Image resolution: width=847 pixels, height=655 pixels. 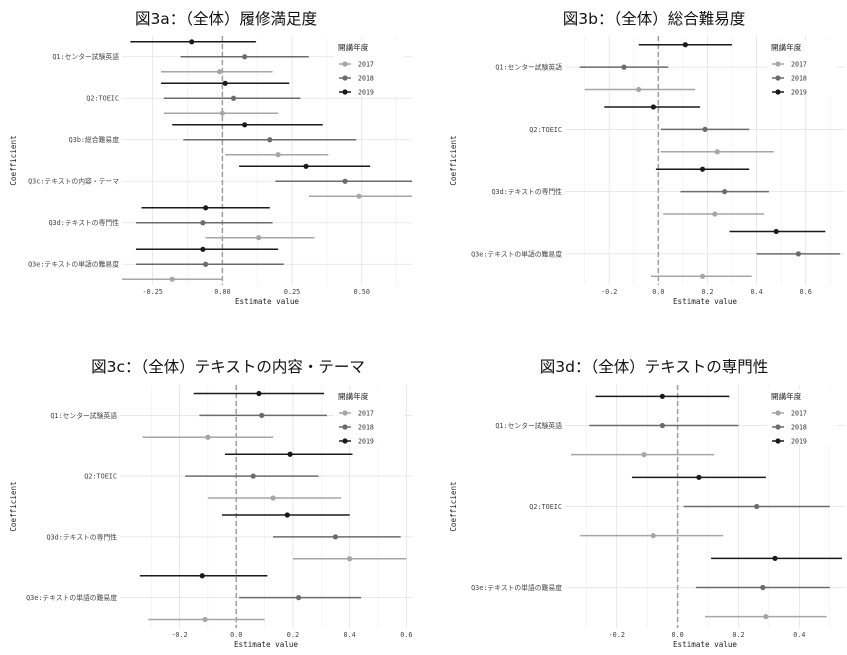 I want to click on y-tick-label: Q3b:総合難易度, so click(x=94, y=139).